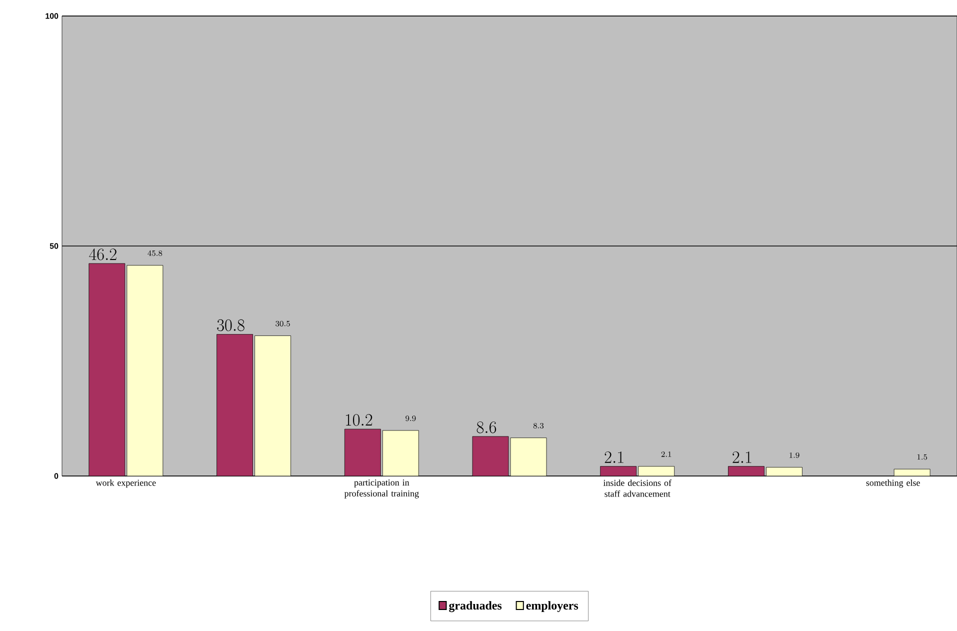 This screenshot has width=957, height=631. What do you see at coordinates (475, 606) in the screenshot?
I see `legend-label: graduades` at bounding box center [475, 606].